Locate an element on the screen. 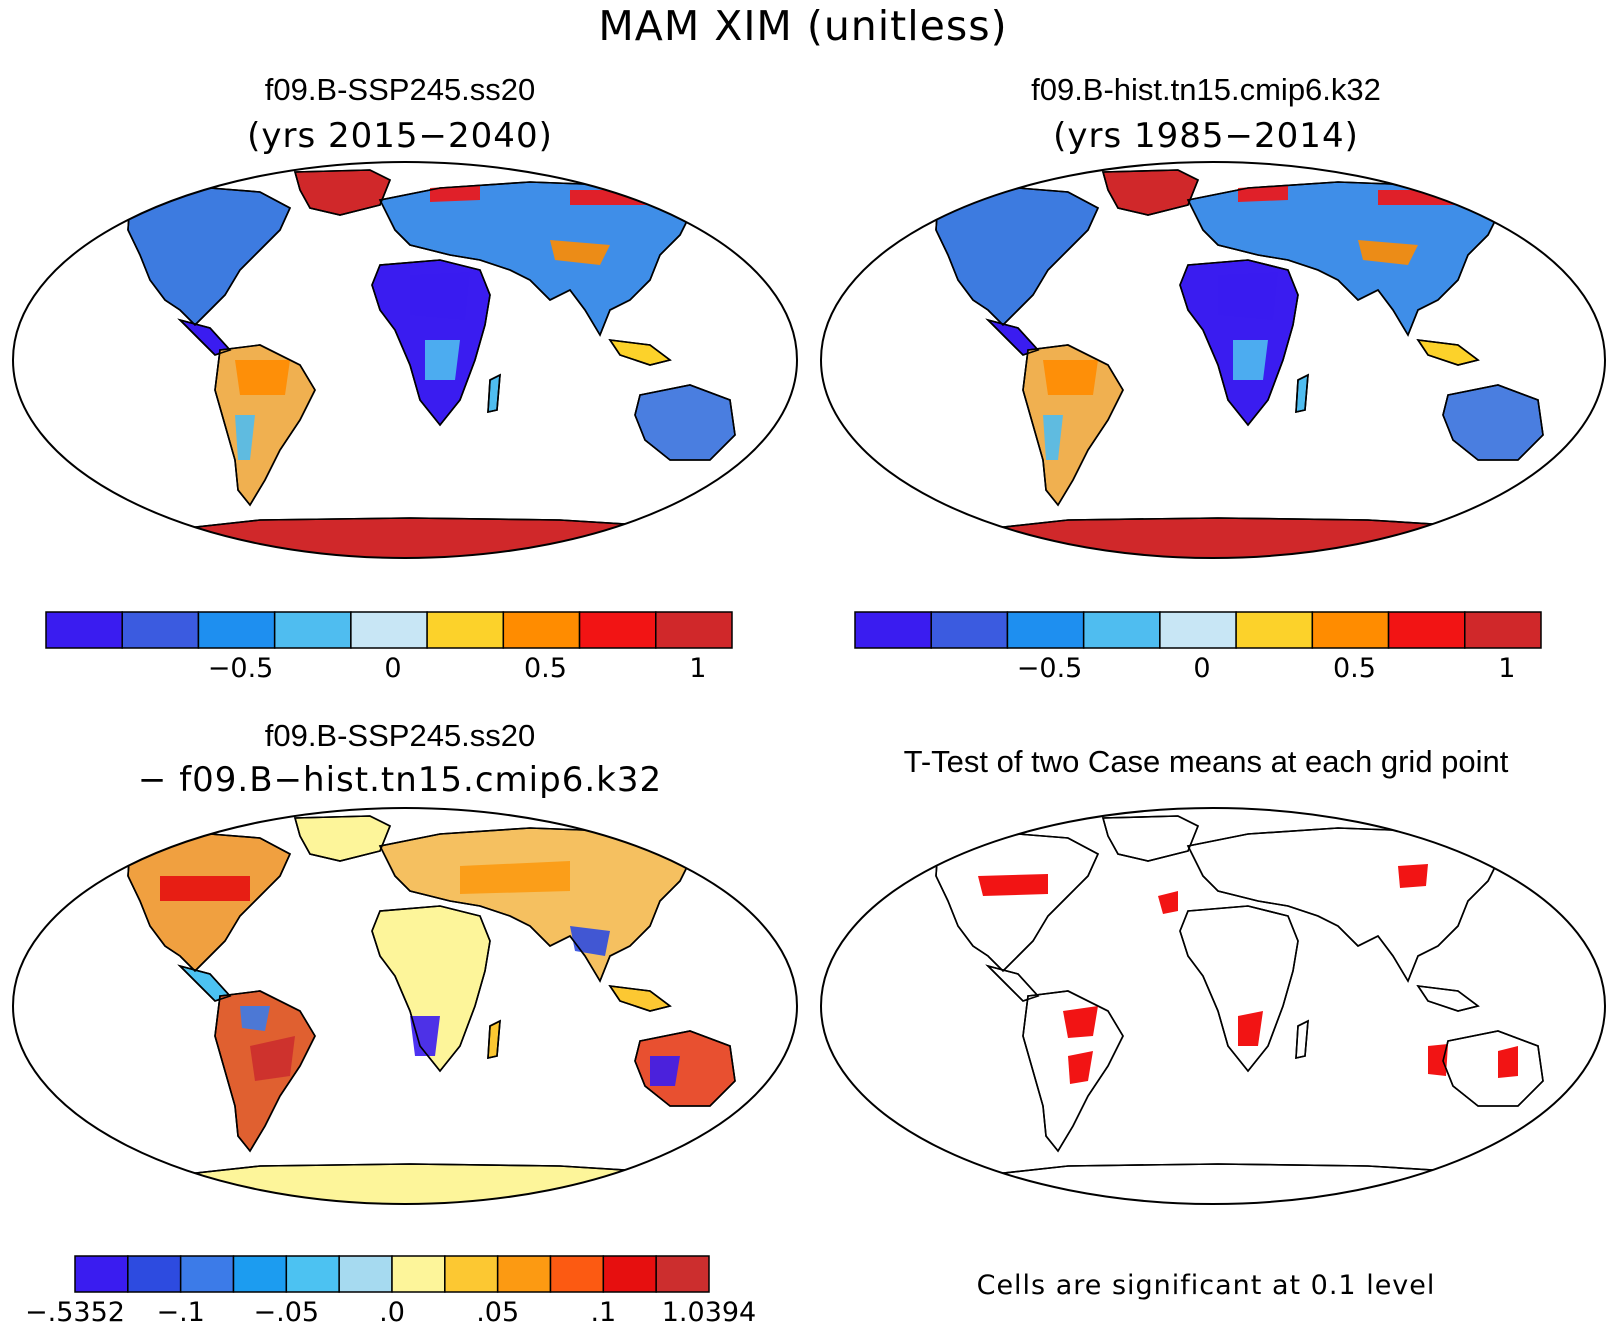 The width and height of the screenshot is (1606, 1323). figure-title: MAM XIM (unitless) is located at coordinates (803, 26).